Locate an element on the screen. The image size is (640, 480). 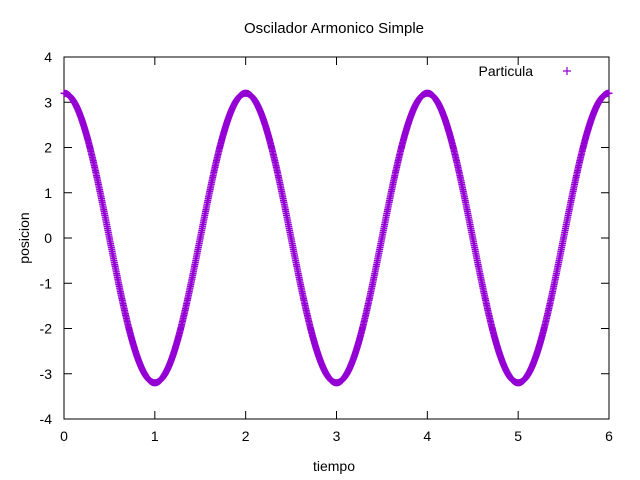
legend-plus-icon is located at coordinates (567, 71).